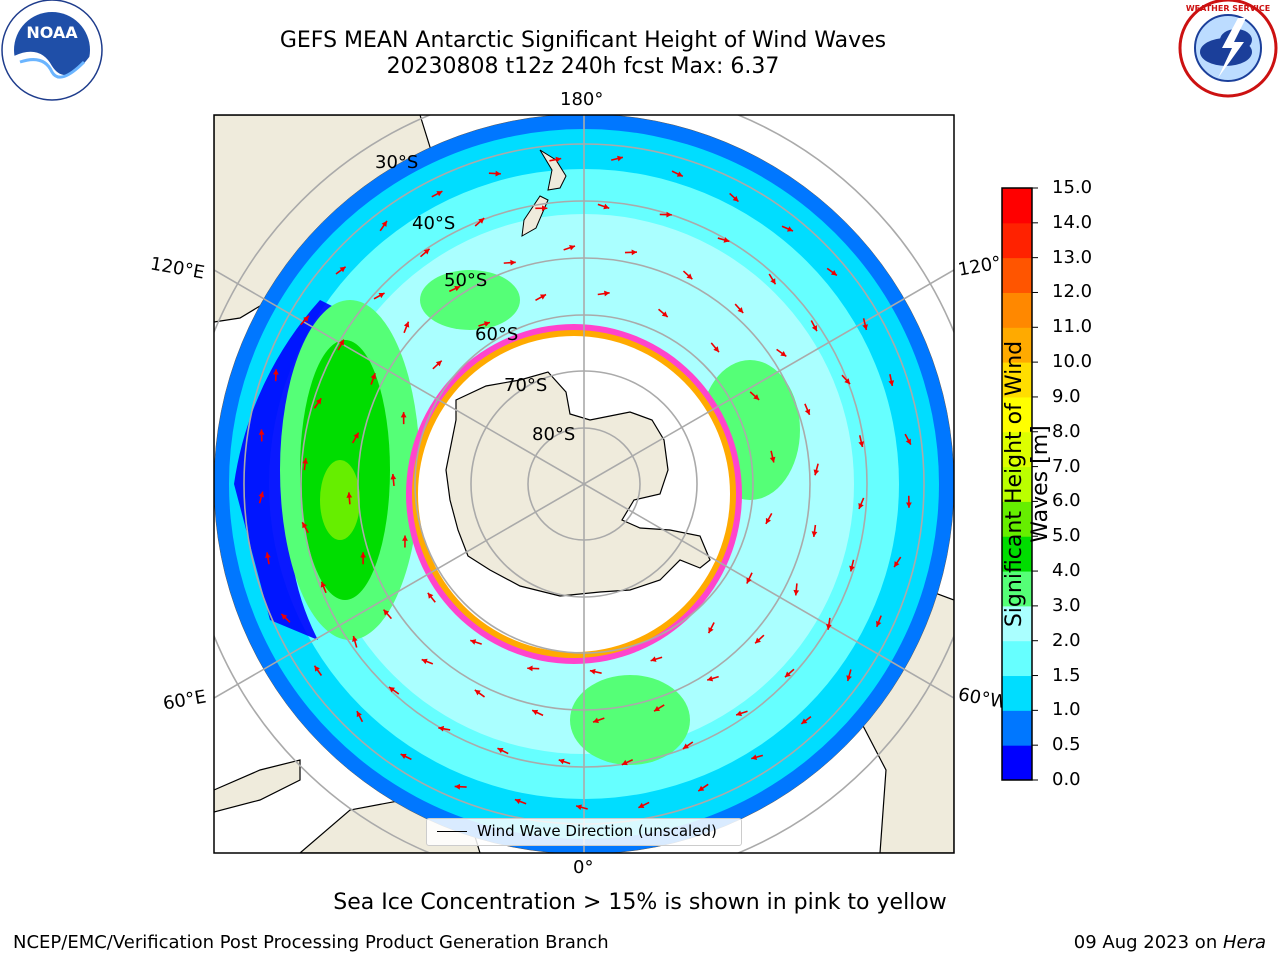 The height and width of the screenshot is (960, 1280). I want to click on lat-label-30s: 30°S, so click(397, 162).